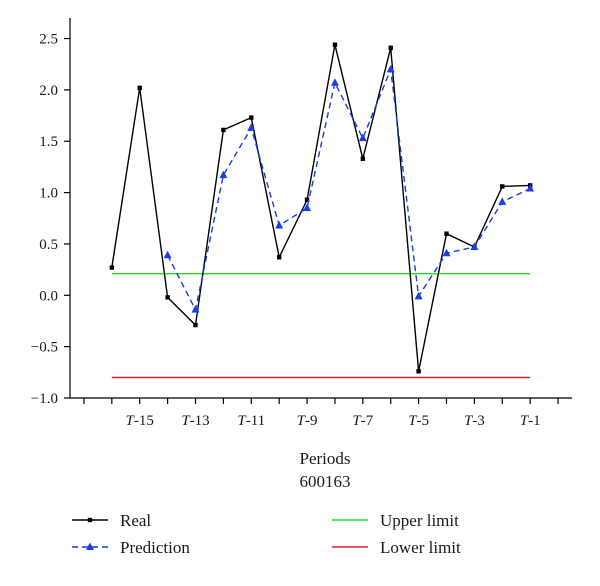 This screenshot has height=586, width=600. What do you see at coordinates (530, 421) in the screenshot?
I see `x-tick-label: T-1` at bounding box center [530, 421].